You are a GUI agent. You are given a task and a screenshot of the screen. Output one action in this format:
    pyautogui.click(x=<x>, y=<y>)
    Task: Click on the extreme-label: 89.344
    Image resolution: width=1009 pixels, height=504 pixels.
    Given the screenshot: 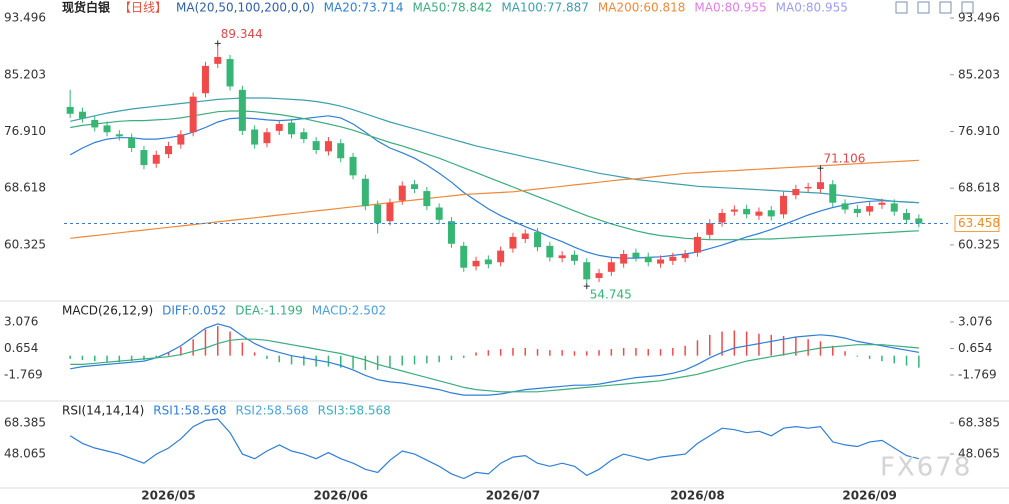 What is the action you would take?
    pyautogui.click(x=242, y=34)
    